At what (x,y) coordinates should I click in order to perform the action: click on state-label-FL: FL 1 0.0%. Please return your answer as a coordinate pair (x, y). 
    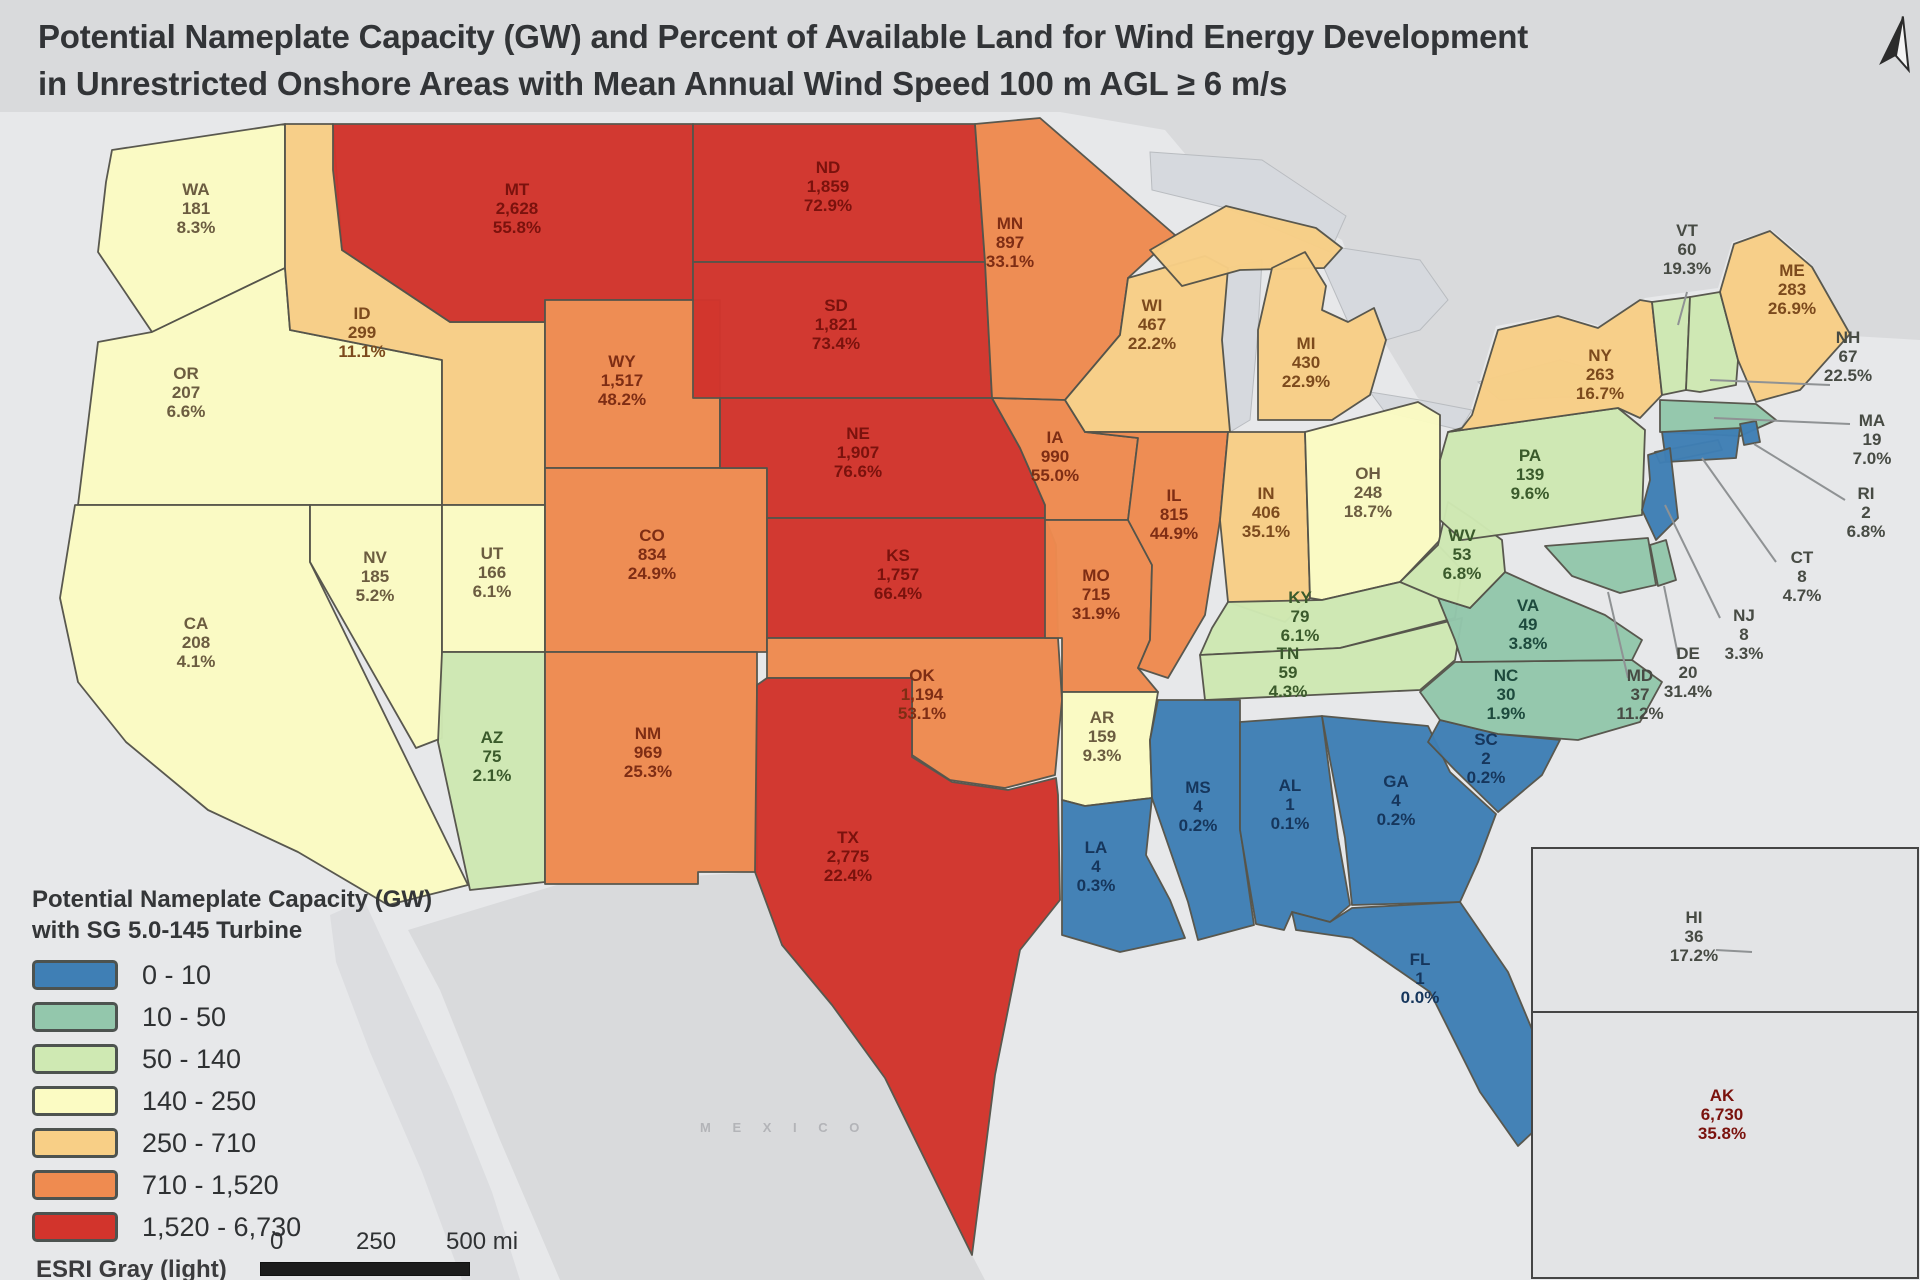
    Looking at the image, I should click on (1420, 978).